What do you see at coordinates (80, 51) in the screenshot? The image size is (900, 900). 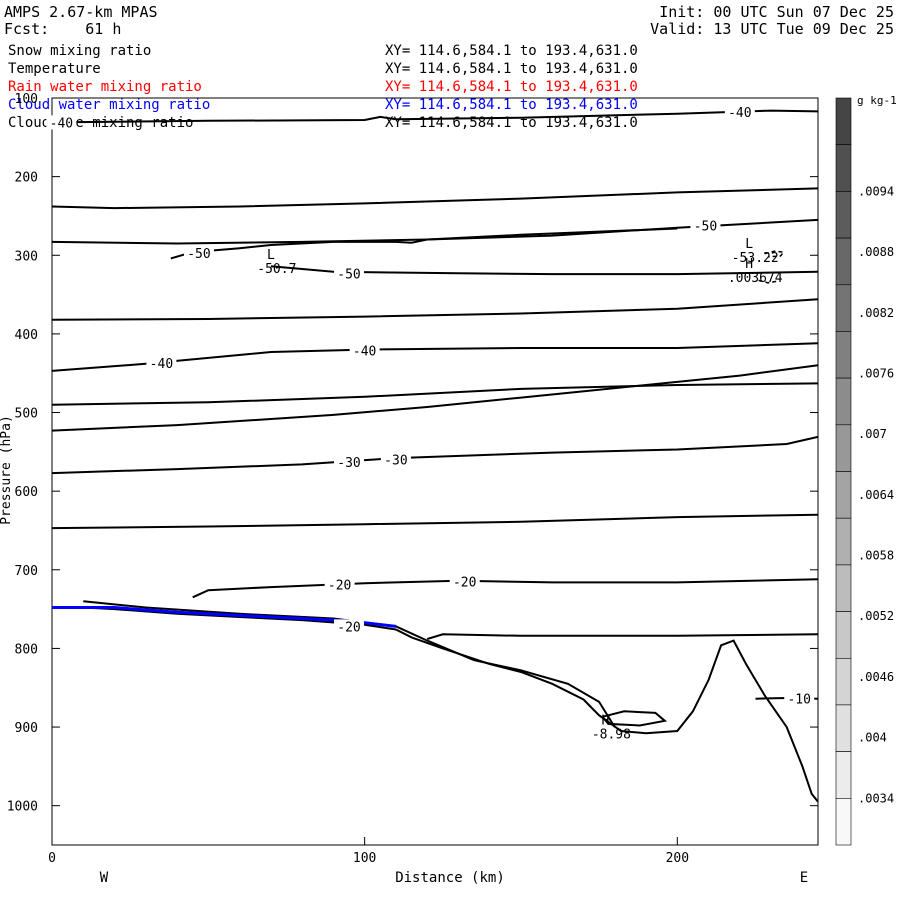 I see `field-name: Snow mixing ratio` at bounding box center [80, 51].